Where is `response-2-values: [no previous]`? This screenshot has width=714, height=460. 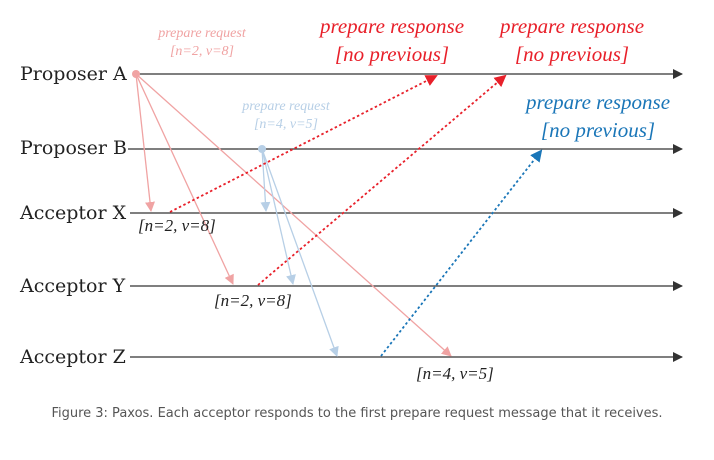 response-2-values: [no previous] is located at coordinates (572, 54).